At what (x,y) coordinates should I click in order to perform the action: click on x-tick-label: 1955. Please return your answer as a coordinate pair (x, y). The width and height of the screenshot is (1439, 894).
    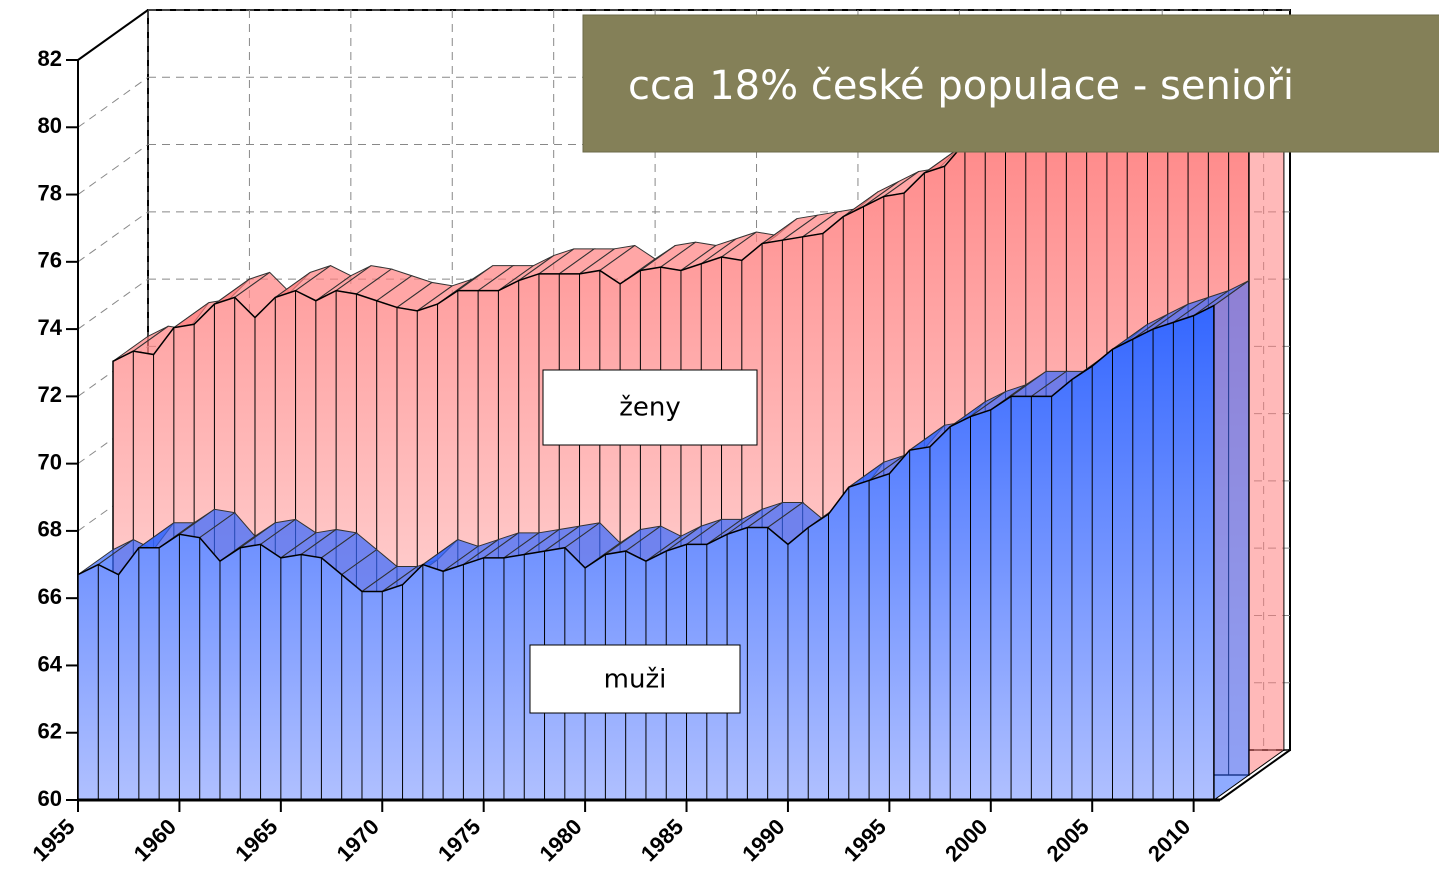
    Looking at the image, I should click on (53, 840).